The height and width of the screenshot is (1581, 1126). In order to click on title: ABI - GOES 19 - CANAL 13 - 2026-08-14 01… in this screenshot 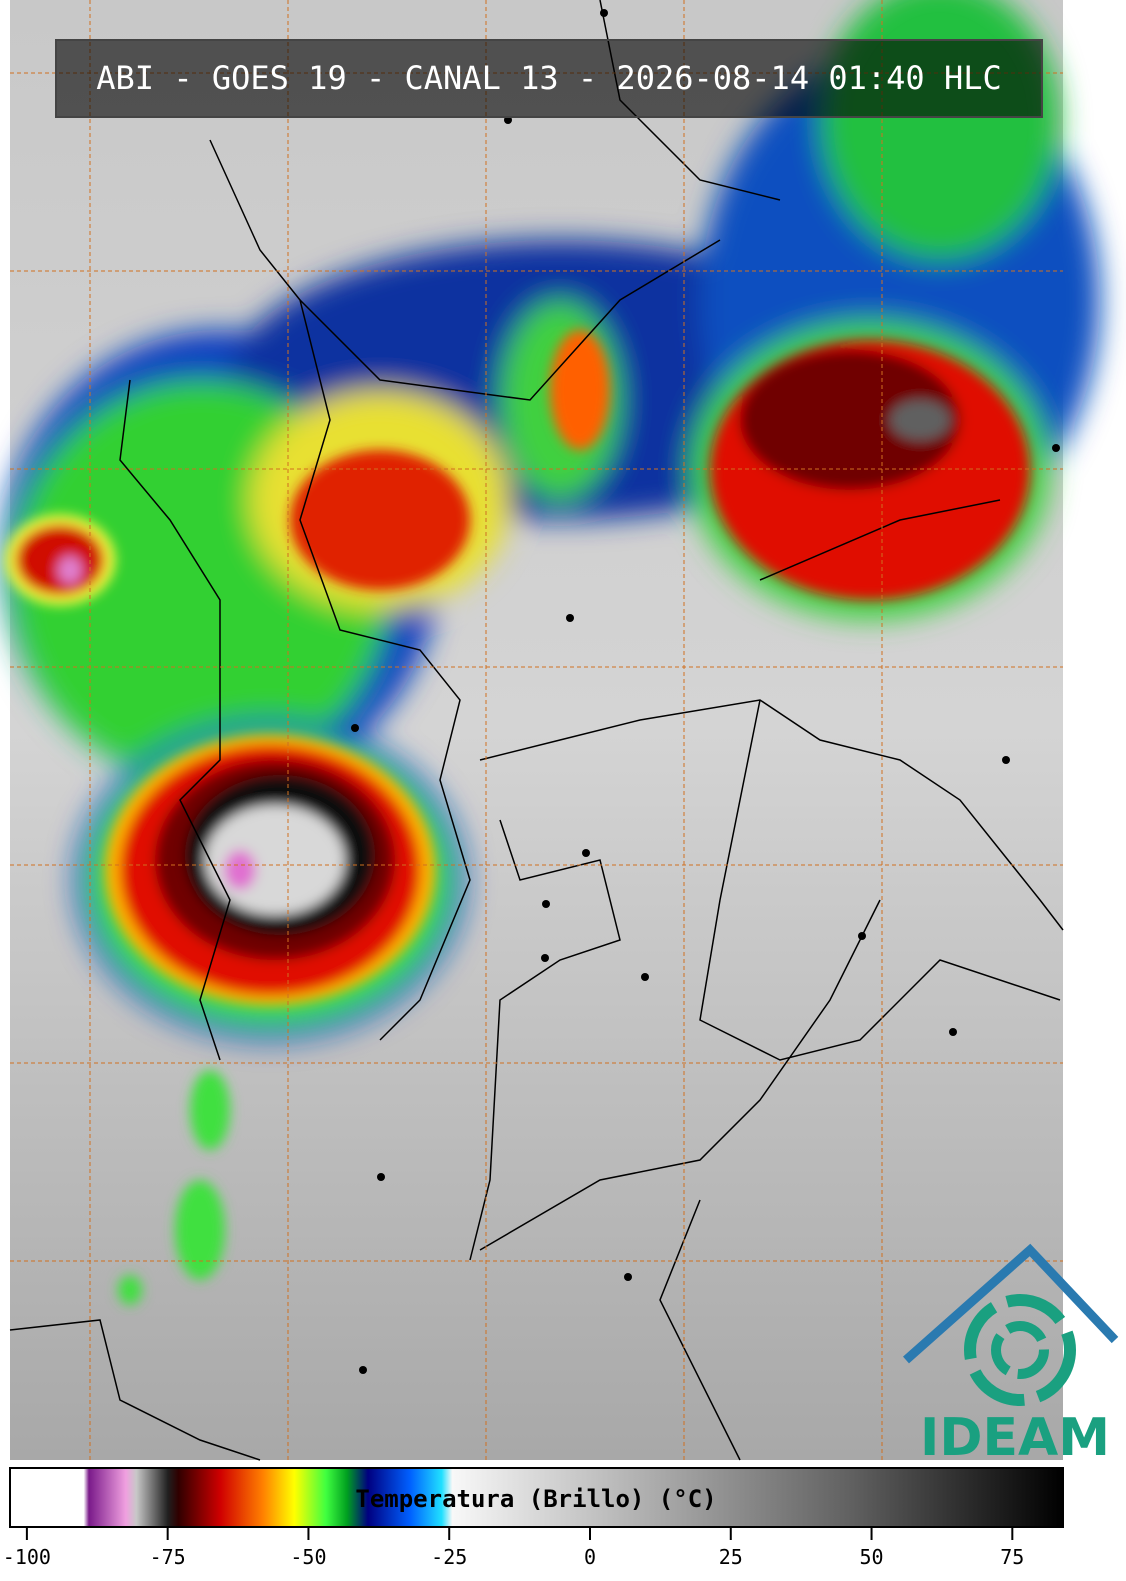, I will do `click(548, 78)`.